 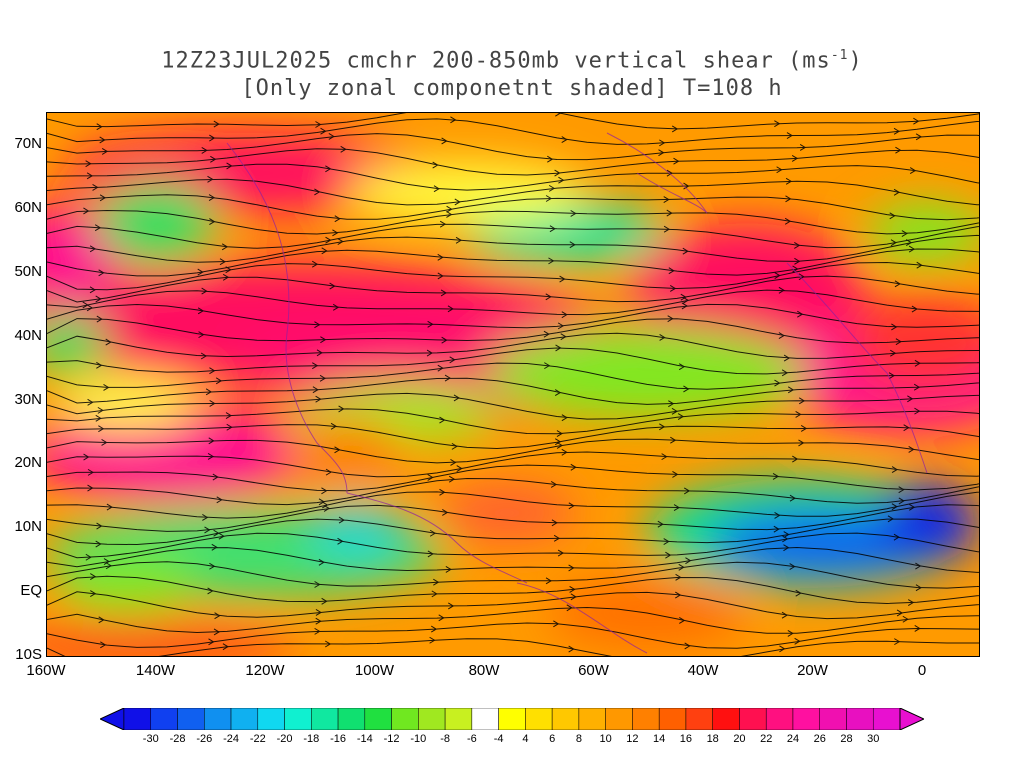 What do you see at coordinates (284, 739) in the screenshot?
I see `colorbar-tick-label: -20` at bounding box center [284, 739].